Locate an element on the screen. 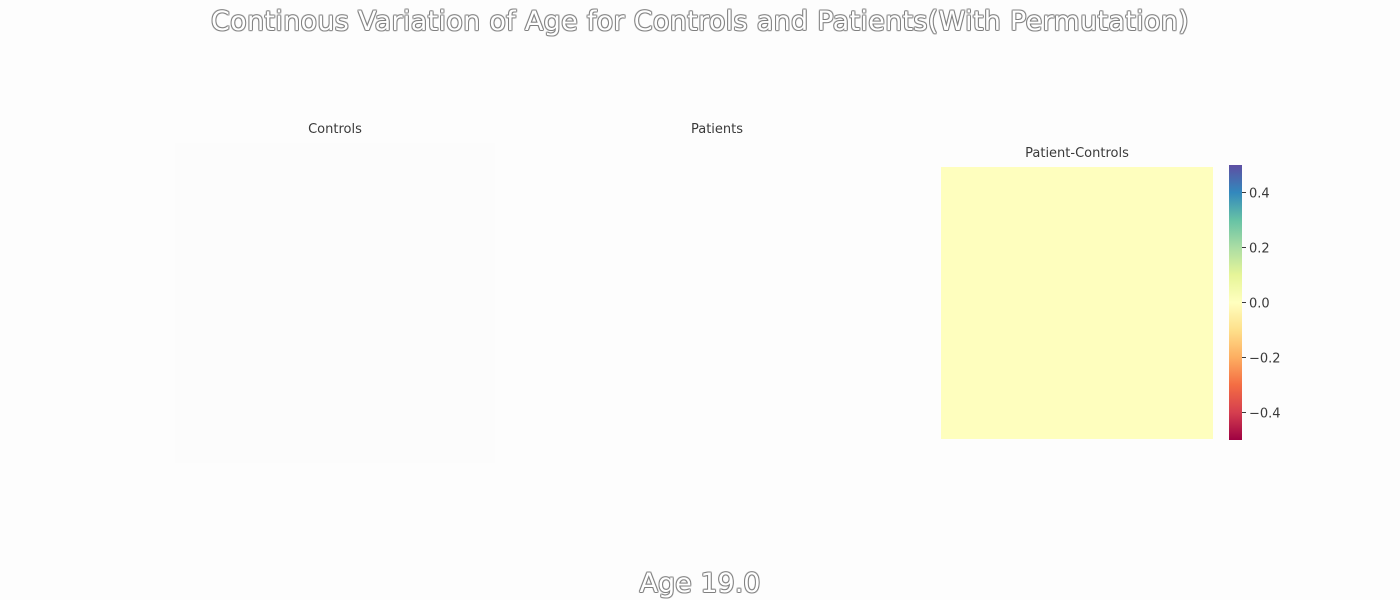 The width and height of the screenshot is (1400, 600). heatmap-cell is located at coordinates (1077, 303).